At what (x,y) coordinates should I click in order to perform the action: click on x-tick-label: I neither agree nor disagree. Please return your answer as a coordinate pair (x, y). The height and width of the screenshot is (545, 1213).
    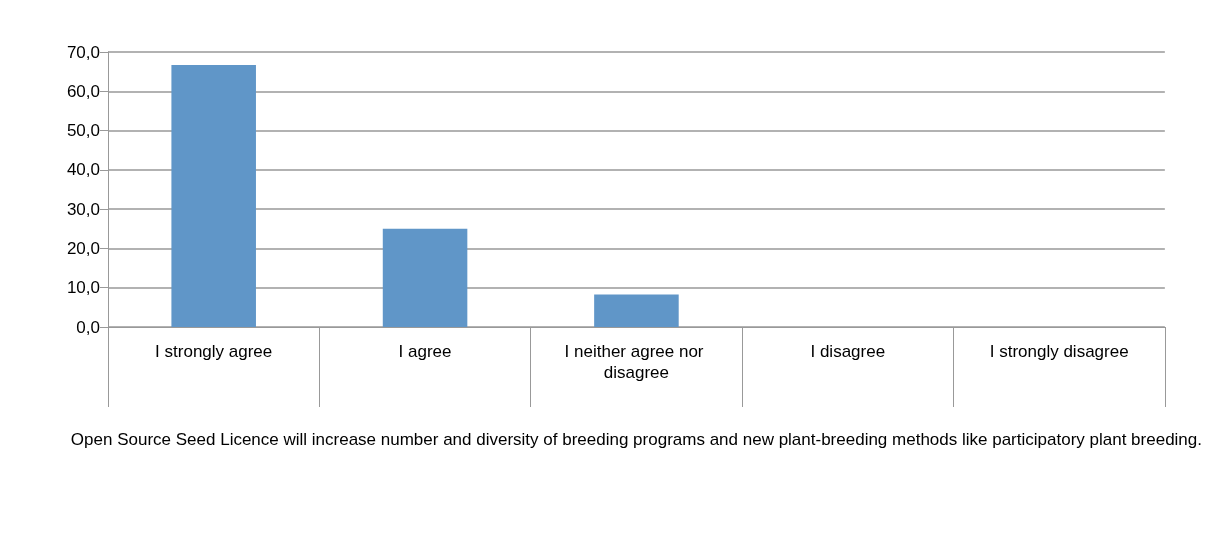
    Looking at the image, I should click on (636, 362).